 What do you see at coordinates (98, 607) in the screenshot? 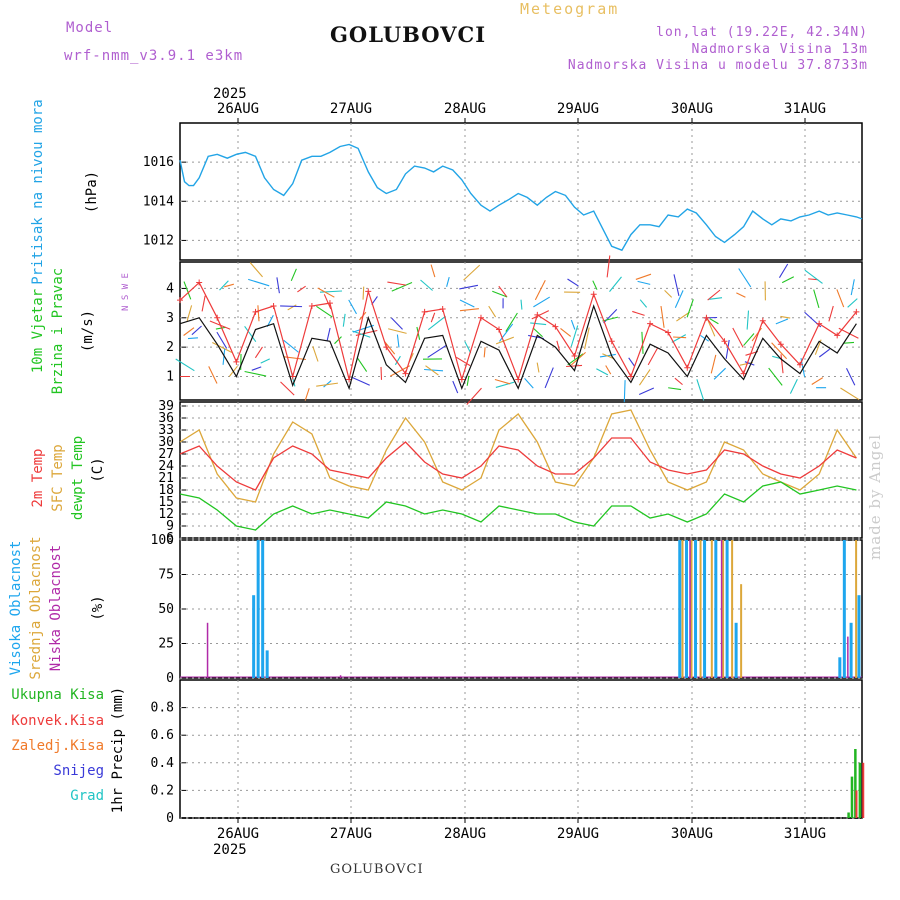
I see `cloud-unit: (%)` at bounding box center [98, 607].